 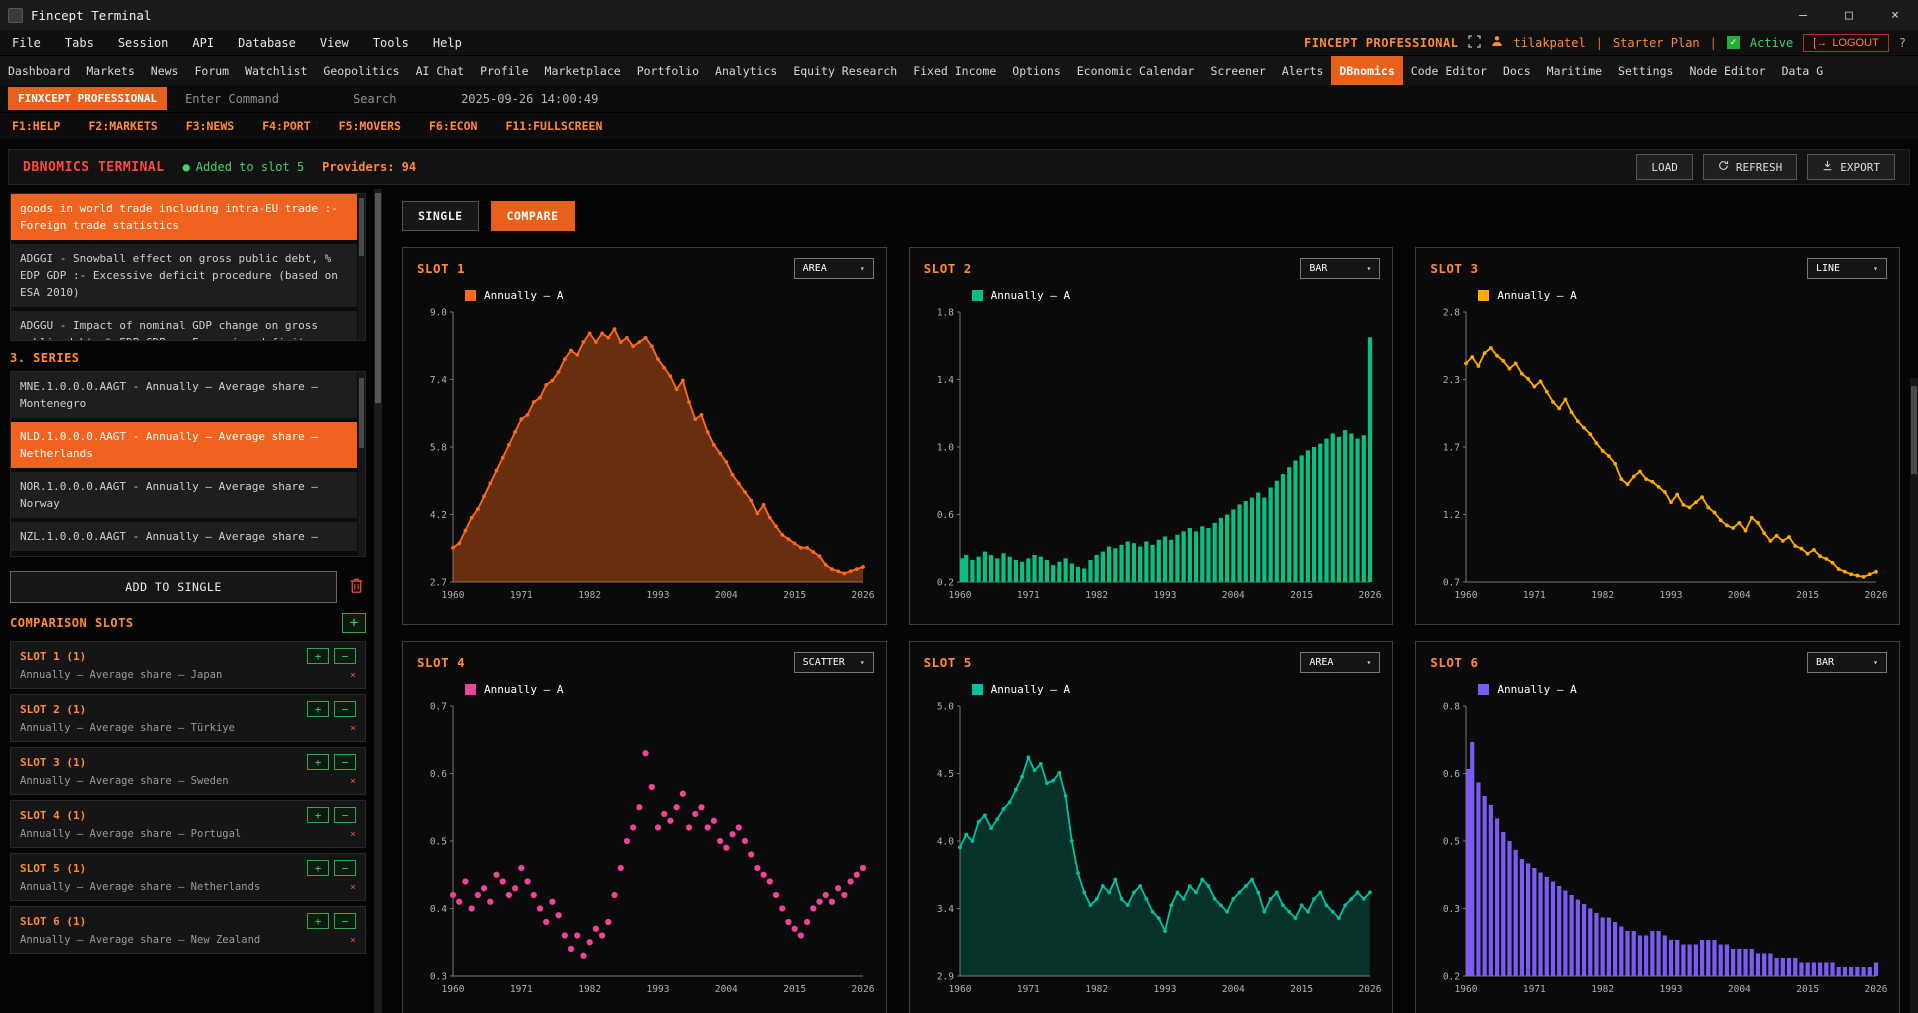 What do you see at coordinates (390, 42) in the screenshot?
I see `menu-item: Tools` at bounding box center [390, 42].